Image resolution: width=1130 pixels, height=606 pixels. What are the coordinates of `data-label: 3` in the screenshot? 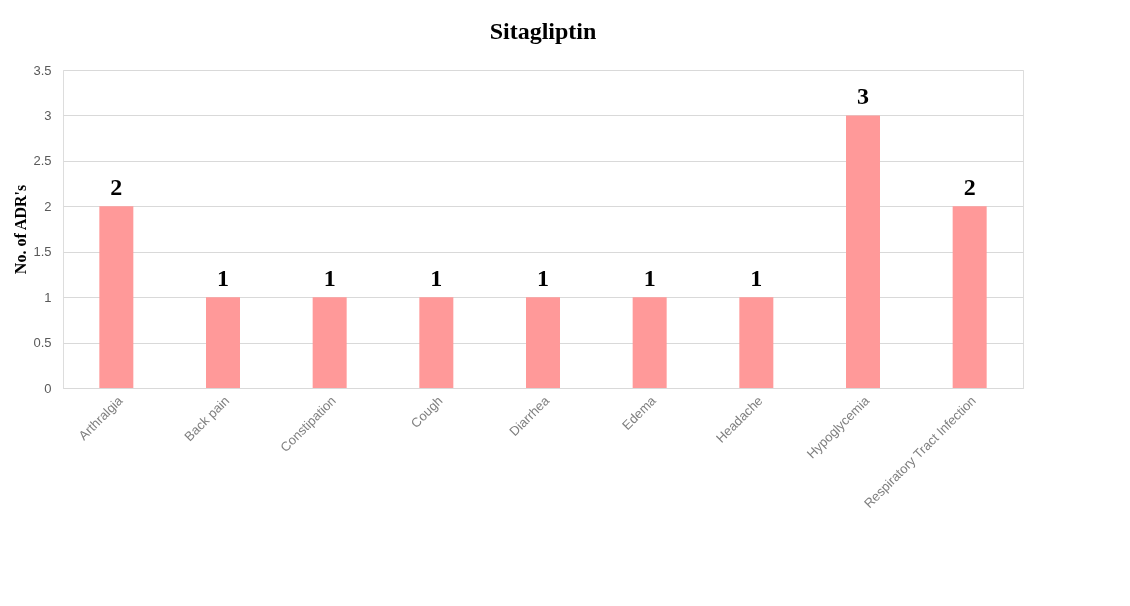 It's located at (863, 96).